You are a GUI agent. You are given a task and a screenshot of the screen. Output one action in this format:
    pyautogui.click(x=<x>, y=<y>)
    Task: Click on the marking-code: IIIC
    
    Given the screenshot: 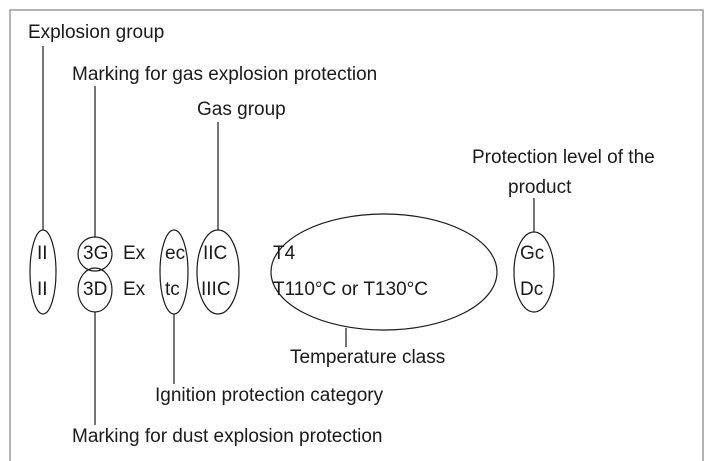 What is the action you would take?
    pyautogui.click(x=216, y=289)
    